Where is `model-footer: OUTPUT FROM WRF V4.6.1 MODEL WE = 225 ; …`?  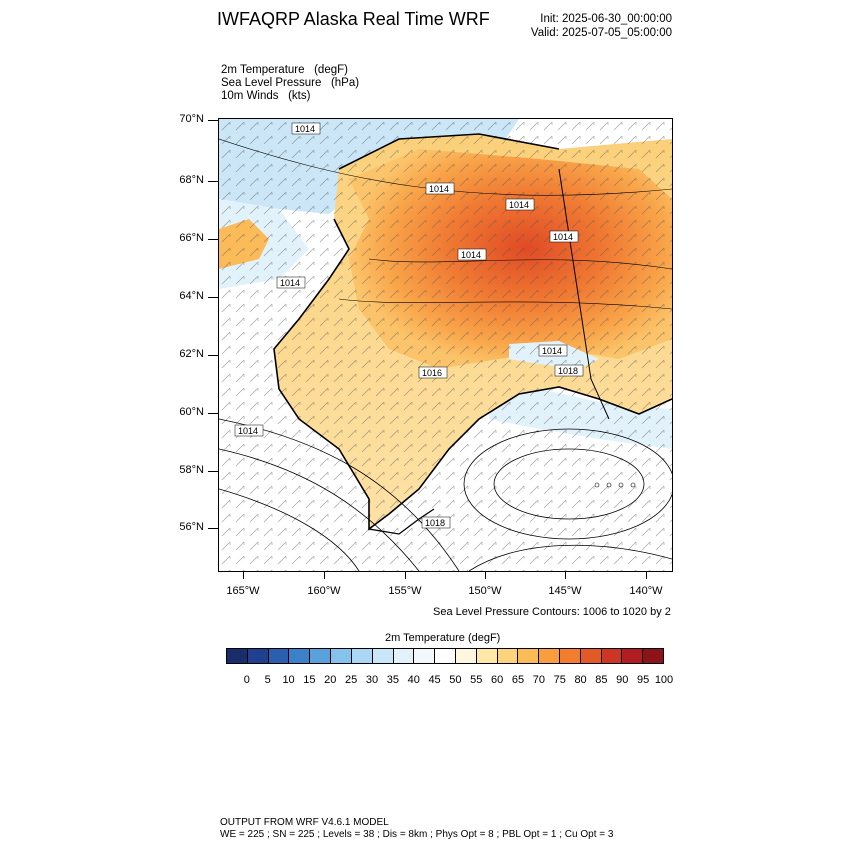
model-footer: OUTPUT FROM WRF V4.6.1 MODEL WE = 225 ; … is located at coordinates (416, 828).